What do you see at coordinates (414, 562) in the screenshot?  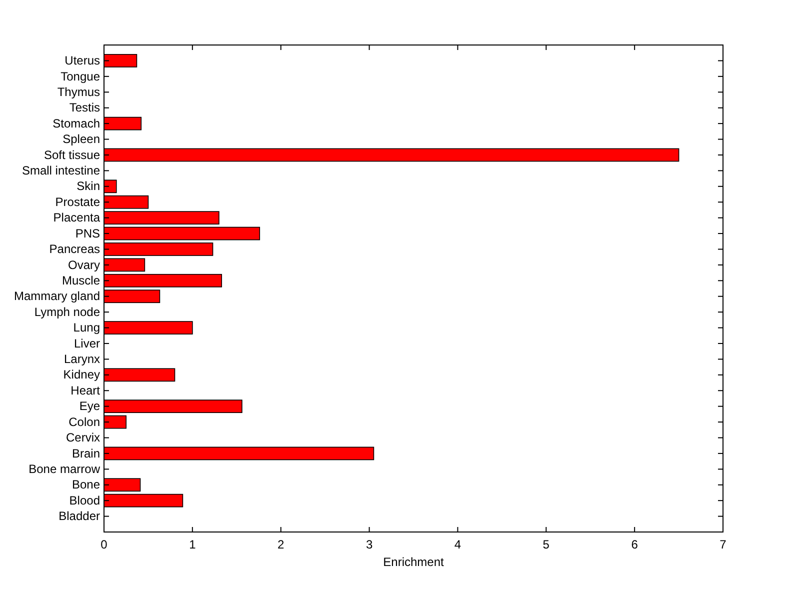 I see `x-axis-title: Enrichment` at bounding box center [414, 562].